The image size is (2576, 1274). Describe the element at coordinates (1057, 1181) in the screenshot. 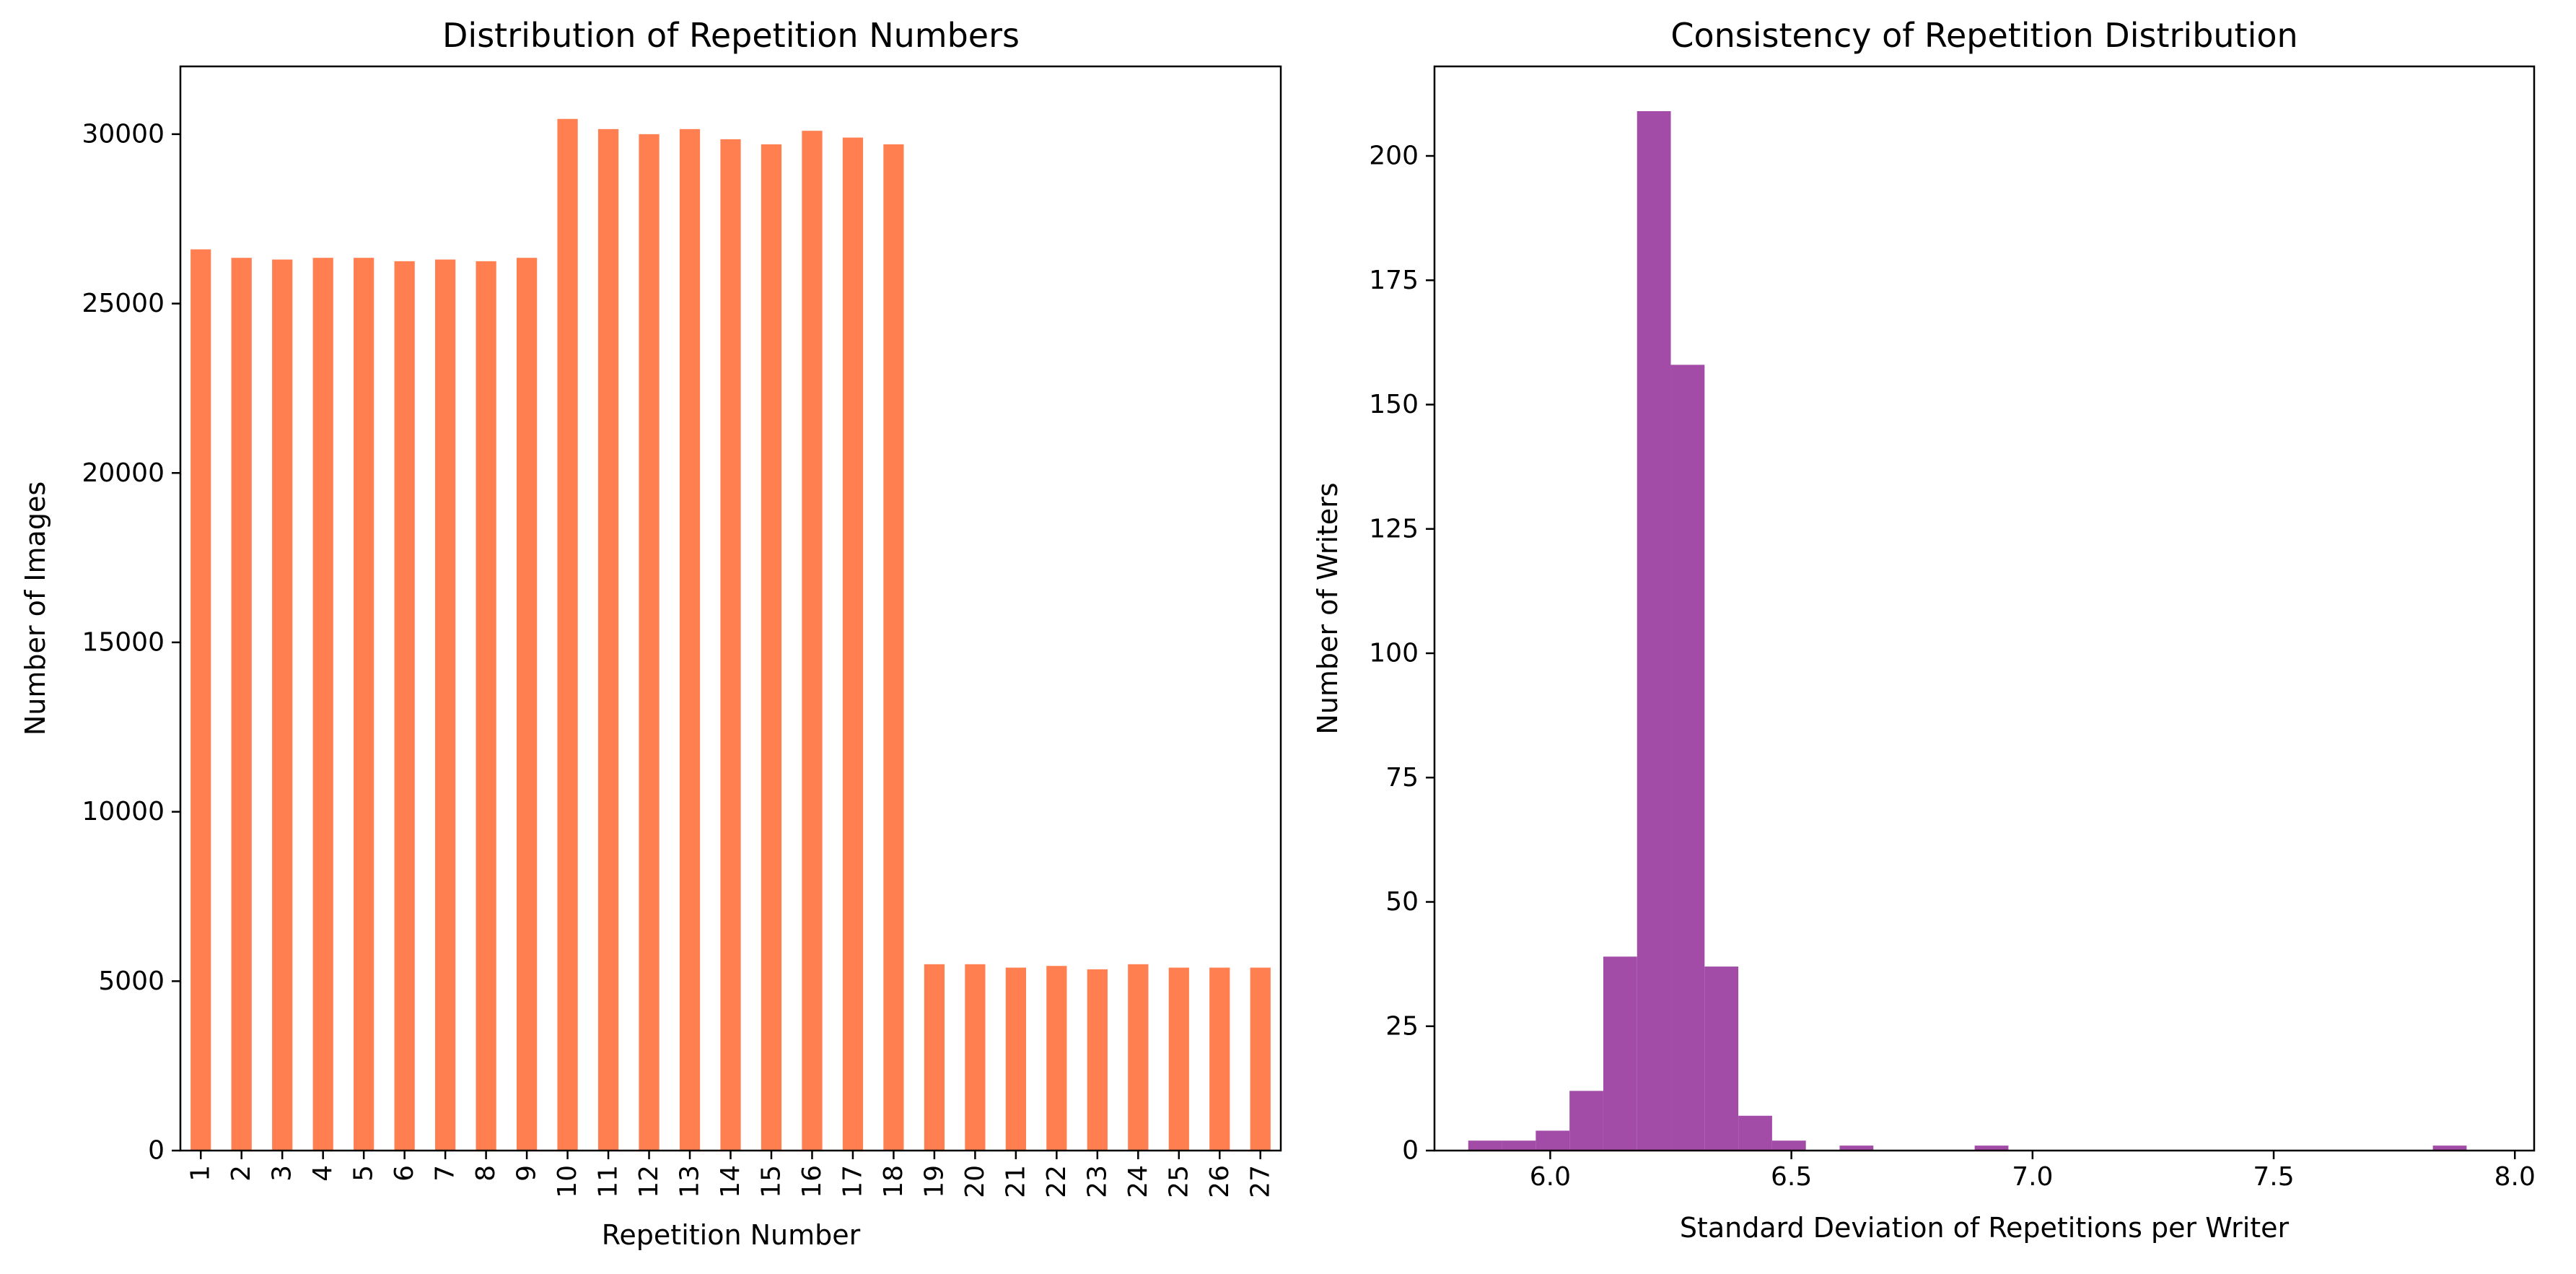

I see `x-tick-label: 22` at that location.